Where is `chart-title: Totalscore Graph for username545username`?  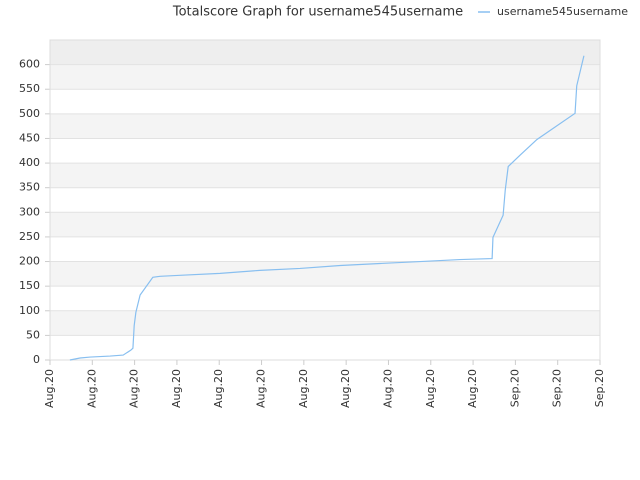
chart-title: Totalscore Graph for username545username is located at coordinates (317, 12).